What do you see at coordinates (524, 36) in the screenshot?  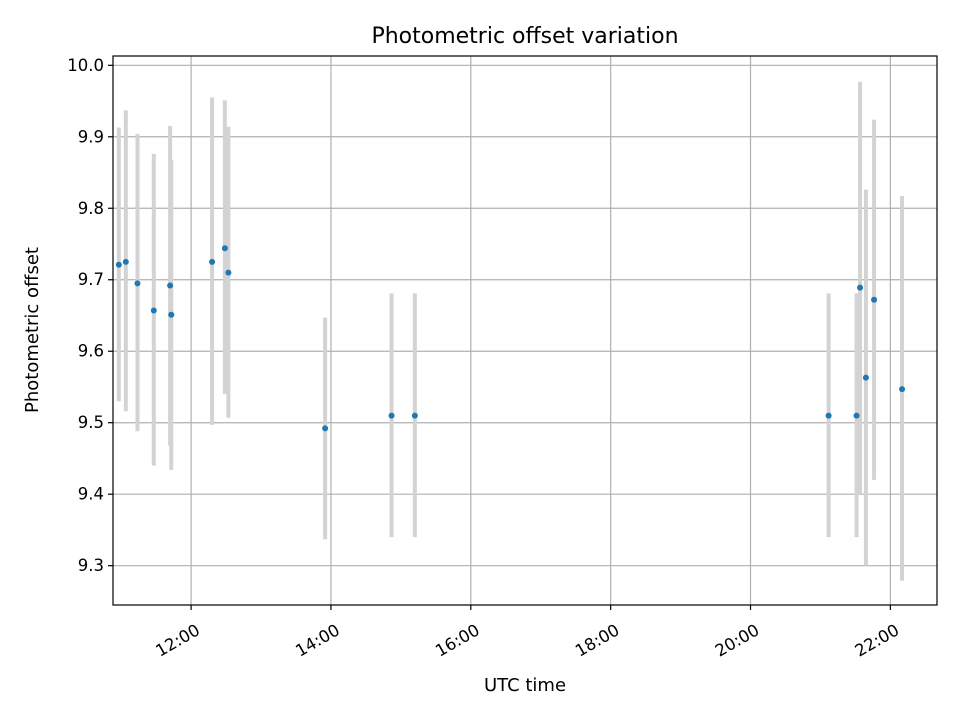 I see `chart-title: Photometric offset variation` at bounding box center [524, 36].